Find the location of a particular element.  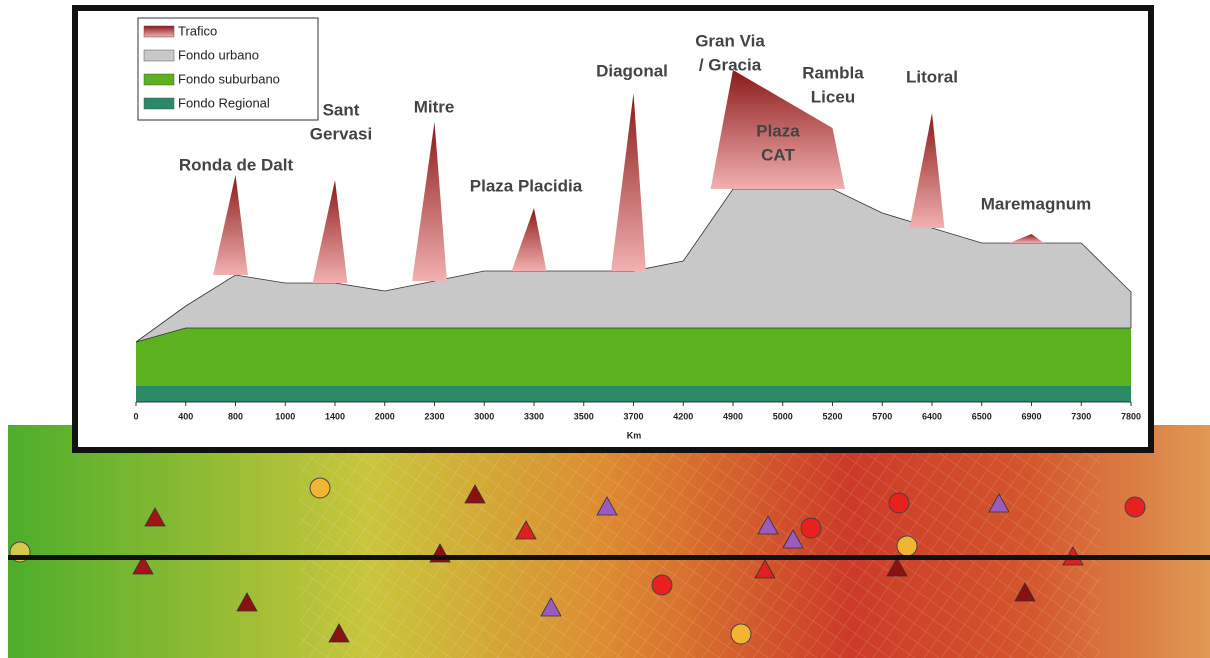

legend-label: Trafico is located at coordinates (197, 30).